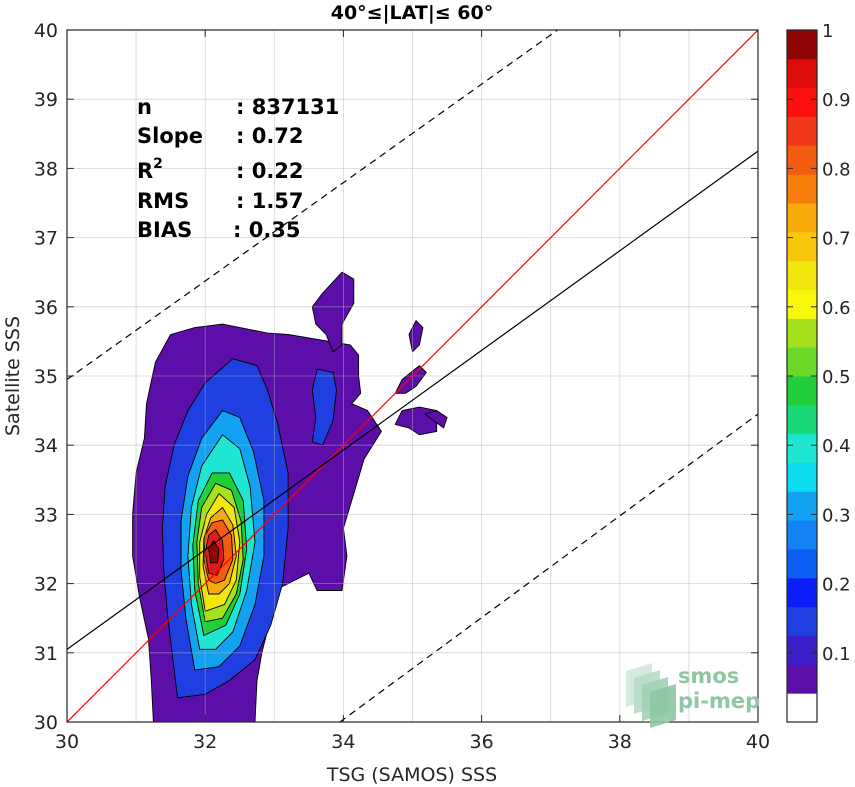  I want to click on x-axis-label: TSG (SAMOS) SSS, so click(411, 775).